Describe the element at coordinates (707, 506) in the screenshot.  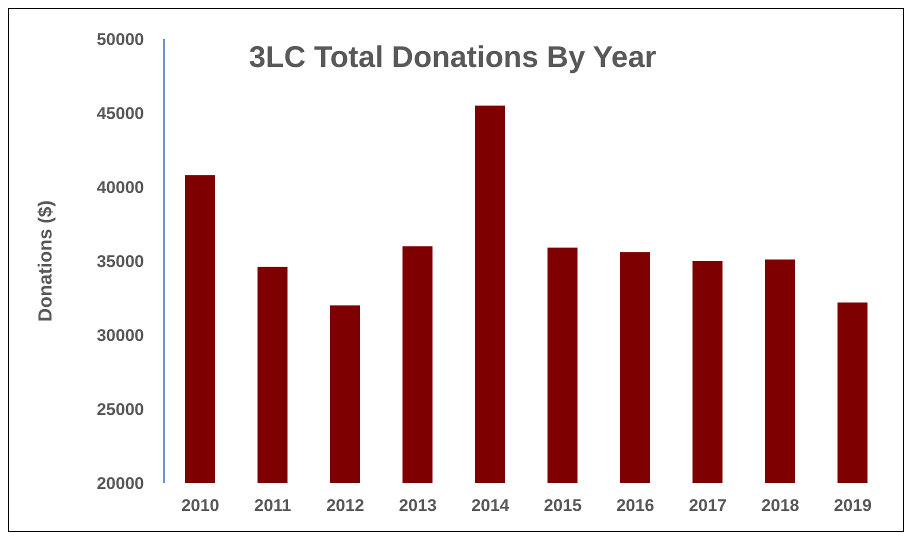
I see `x-tick-label: 2017` at that location.